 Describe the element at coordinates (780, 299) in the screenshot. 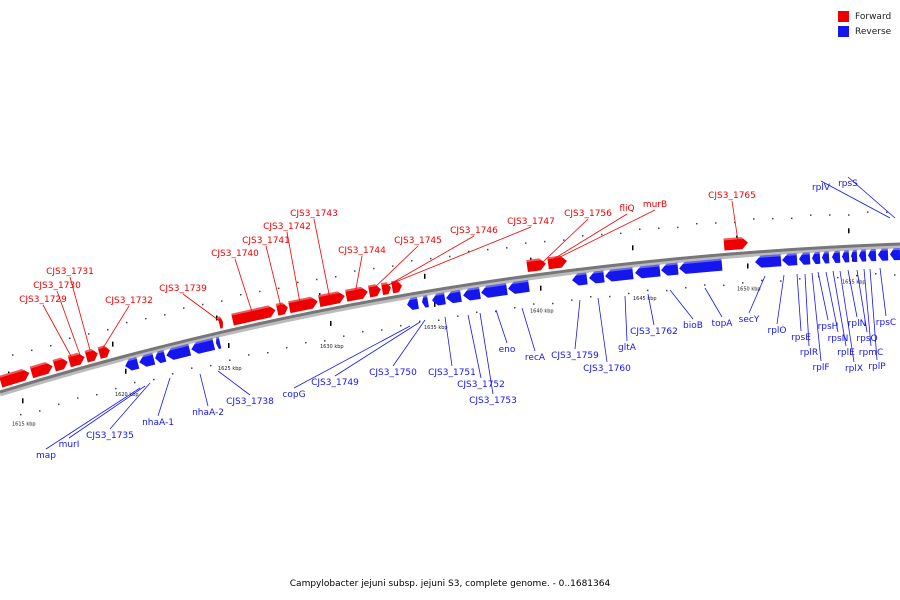

I see `leader-rplo` at that location.